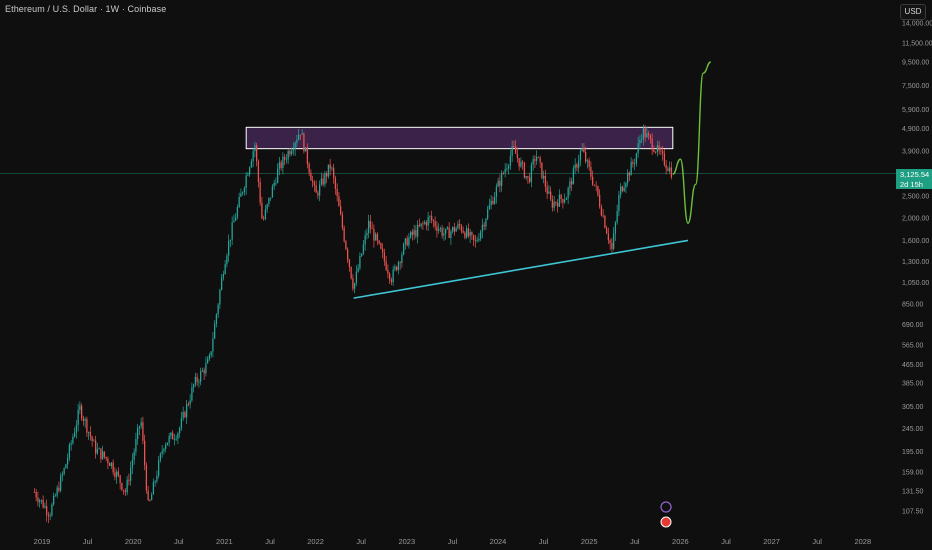 The image size is (932, 550). Describe the element at coordinates (913, 472) in the screenshot. I see `price-tick-label: 159.00` at that location.